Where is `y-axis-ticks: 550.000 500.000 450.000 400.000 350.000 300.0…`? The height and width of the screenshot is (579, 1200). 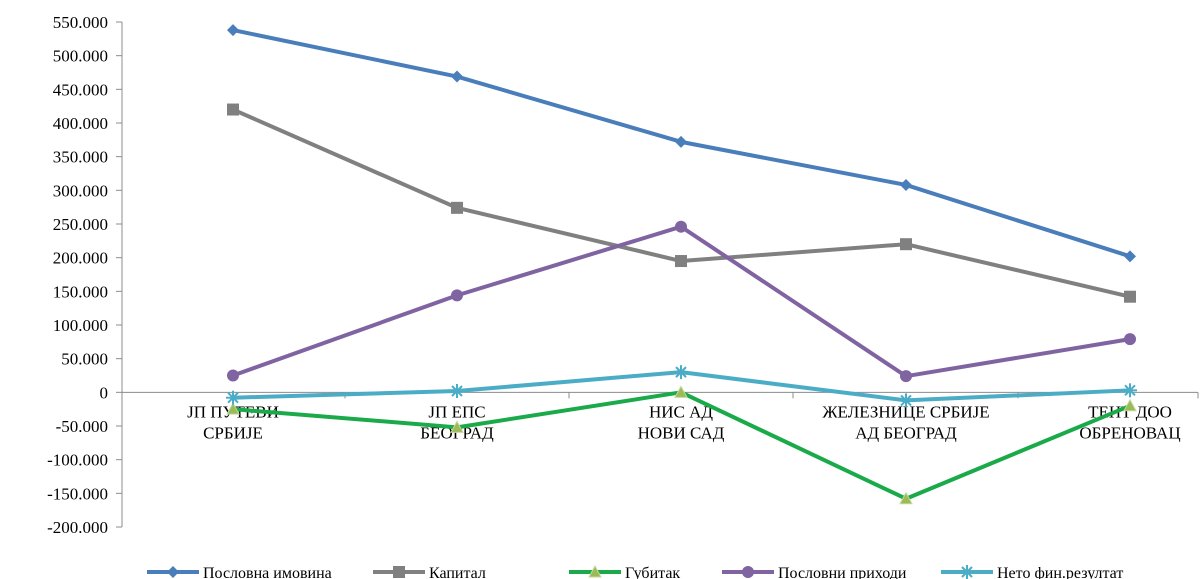
y-axis-ticks: 550.000 500.000 450.000 400.000 350.000 300.0… is located at coordinates (84, 275).